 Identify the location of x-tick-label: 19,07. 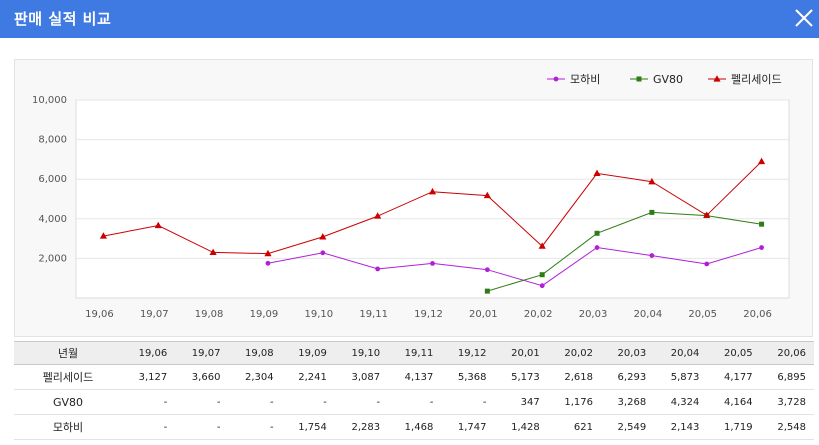
(154, 314).